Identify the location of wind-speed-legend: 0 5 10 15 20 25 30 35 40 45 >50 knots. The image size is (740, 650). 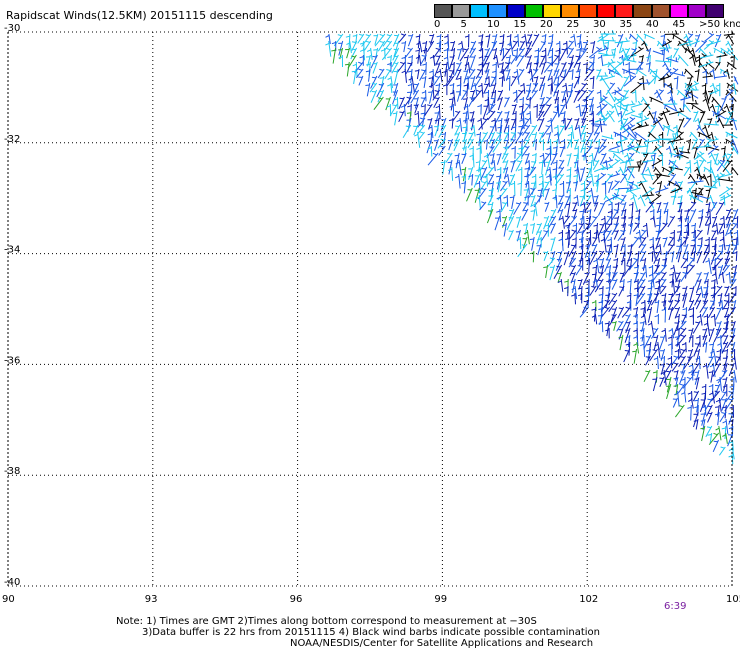
(587, 19).